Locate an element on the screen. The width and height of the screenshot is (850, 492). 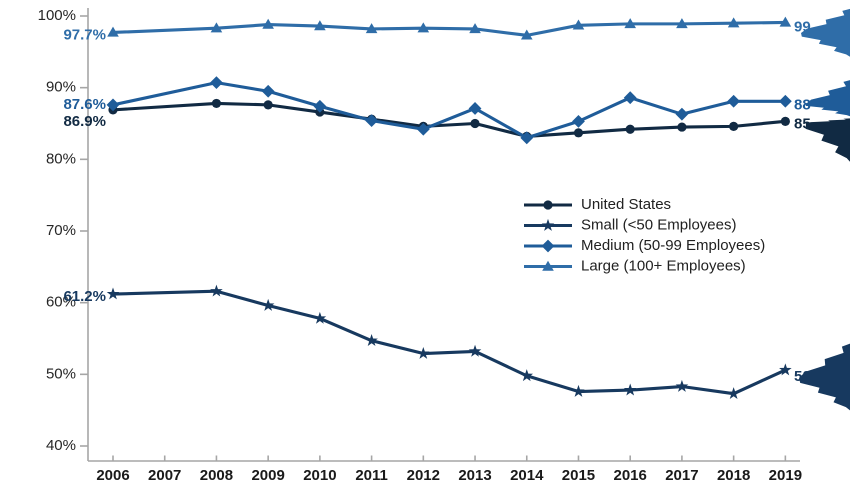
x-axis-tick-label: 2009 is located at coordinates (267, 475).